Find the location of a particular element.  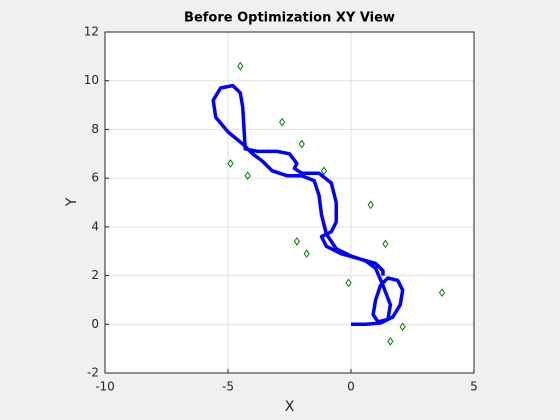

y-axis-label: Y is located at coordinates (72, 202).